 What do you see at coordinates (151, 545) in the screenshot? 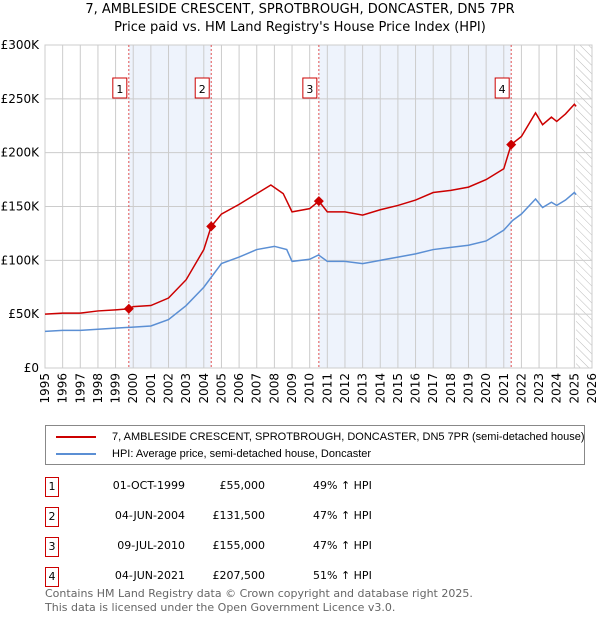
I see `sale-date: 09-JUL-2010` at bounding box center [151, 545].